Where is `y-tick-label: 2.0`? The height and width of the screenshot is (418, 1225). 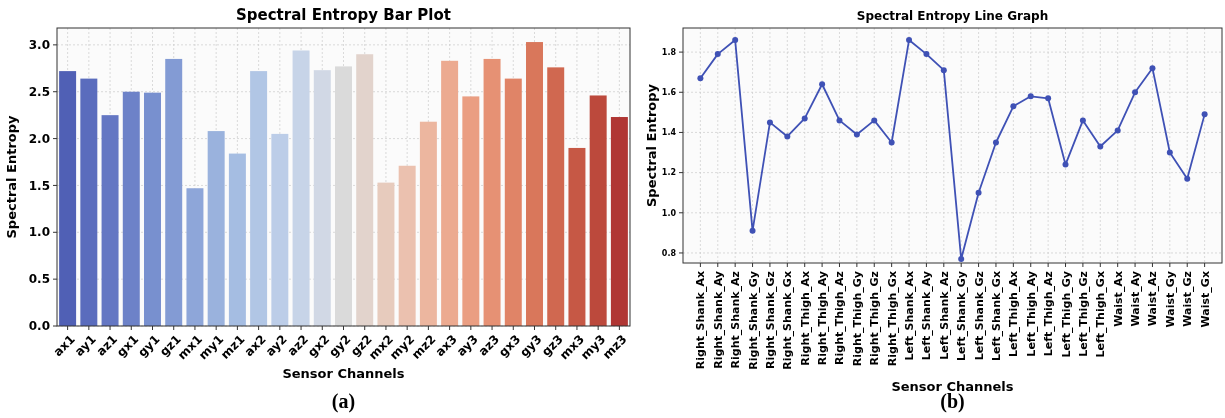 y-tick-label: 2.0 is located at coordinates (39, 138).